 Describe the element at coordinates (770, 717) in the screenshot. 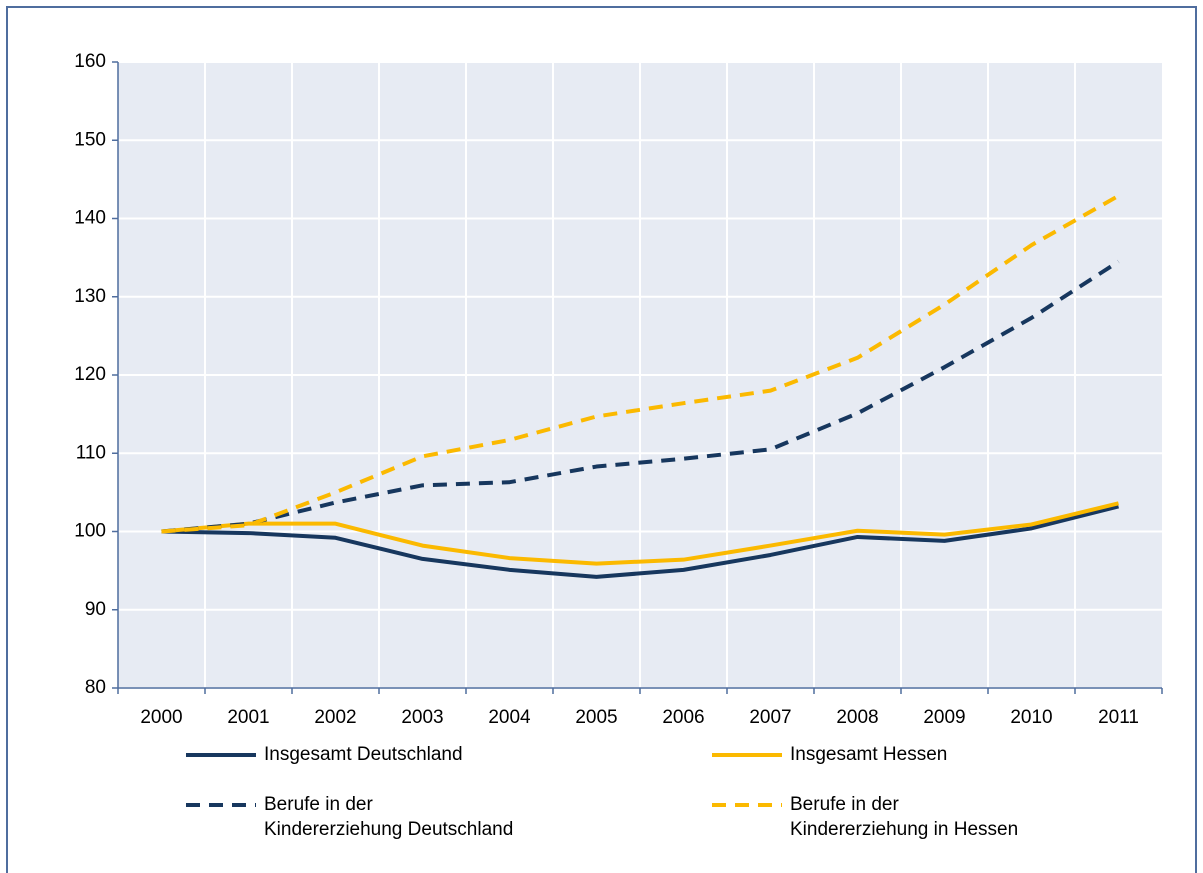

I see `x-tick-label: 2007` at that location.